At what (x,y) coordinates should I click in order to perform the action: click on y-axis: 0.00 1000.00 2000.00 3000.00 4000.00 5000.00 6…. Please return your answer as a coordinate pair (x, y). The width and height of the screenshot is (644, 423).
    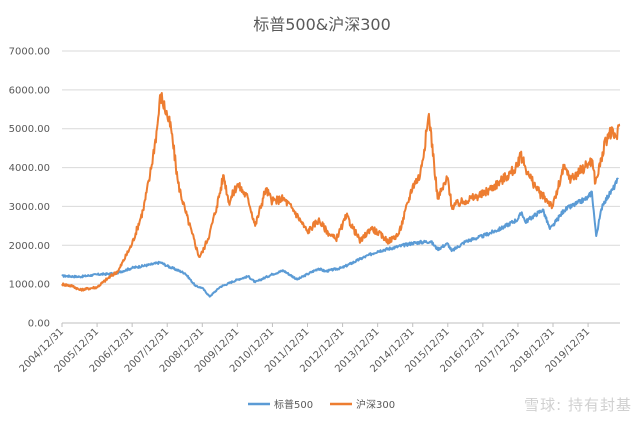
    Looking at the image, I should click on (29, 188).